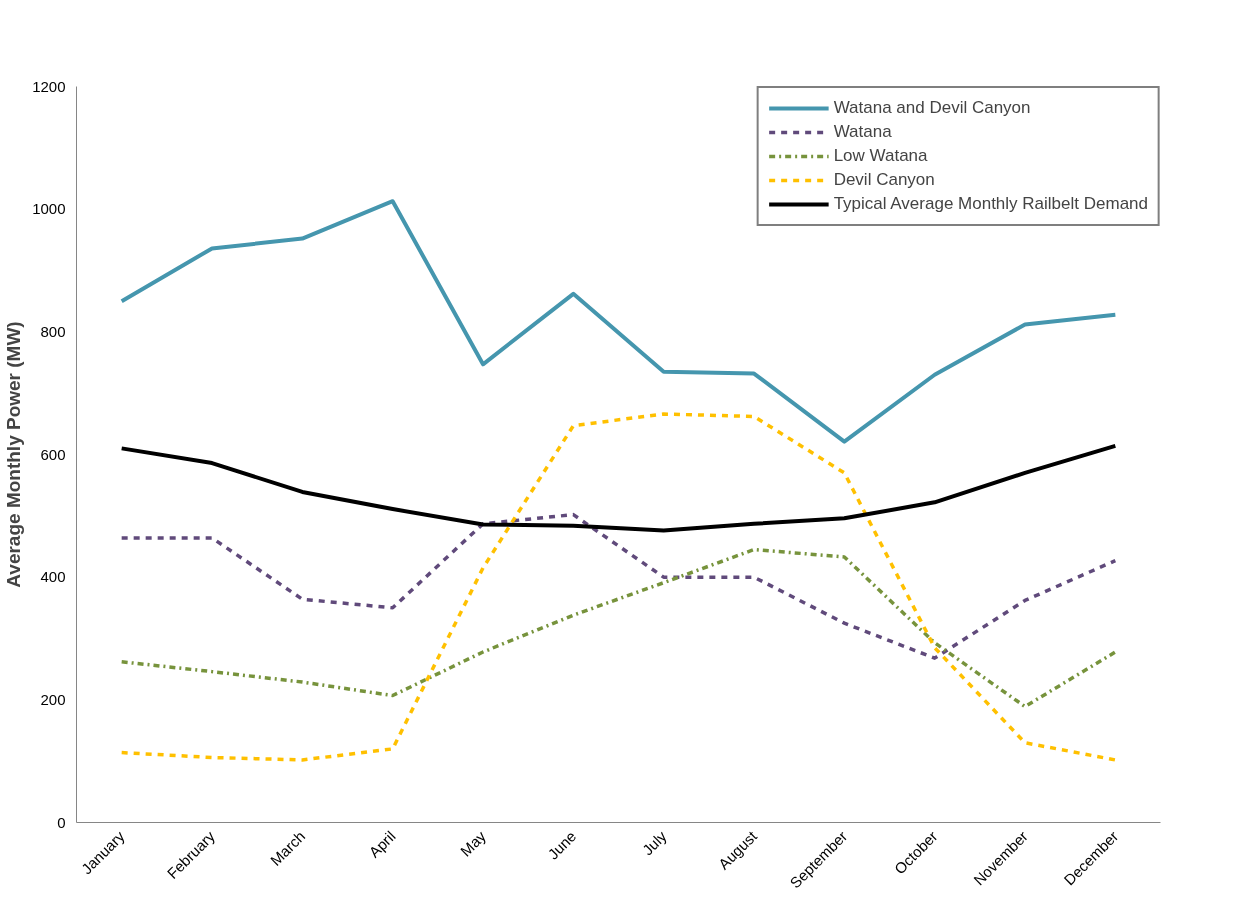  I want to click on legend-label: Devil Canyon, so click(884, 180).